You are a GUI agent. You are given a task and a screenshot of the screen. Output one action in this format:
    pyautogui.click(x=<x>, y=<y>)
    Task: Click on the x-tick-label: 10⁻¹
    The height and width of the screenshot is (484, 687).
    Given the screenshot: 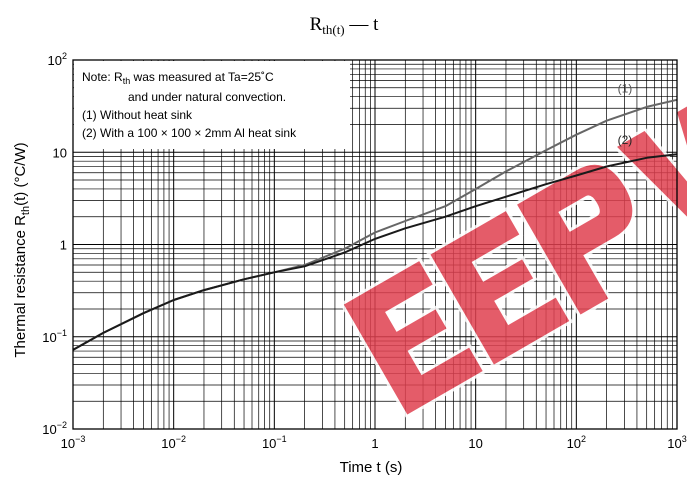 What is the action you would take?
    pyautogui.click(x=274, y=442)
    